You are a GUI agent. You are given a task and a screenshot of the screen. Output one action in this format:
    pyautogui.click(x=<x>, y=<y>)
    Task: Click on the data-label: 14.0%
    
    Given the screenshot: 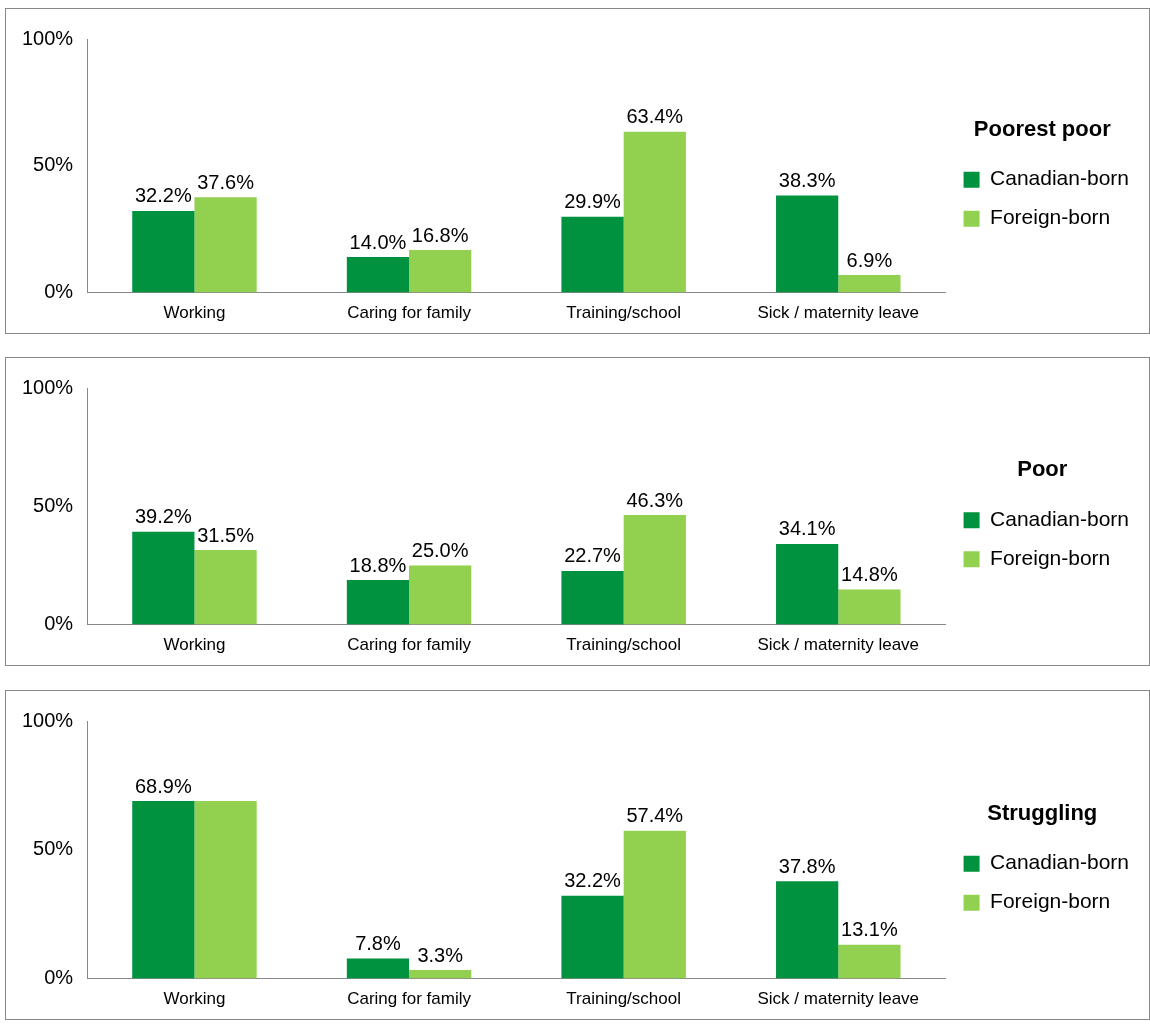 What is the action you would take?
    pyautogui.click(x=378, y=241)
    